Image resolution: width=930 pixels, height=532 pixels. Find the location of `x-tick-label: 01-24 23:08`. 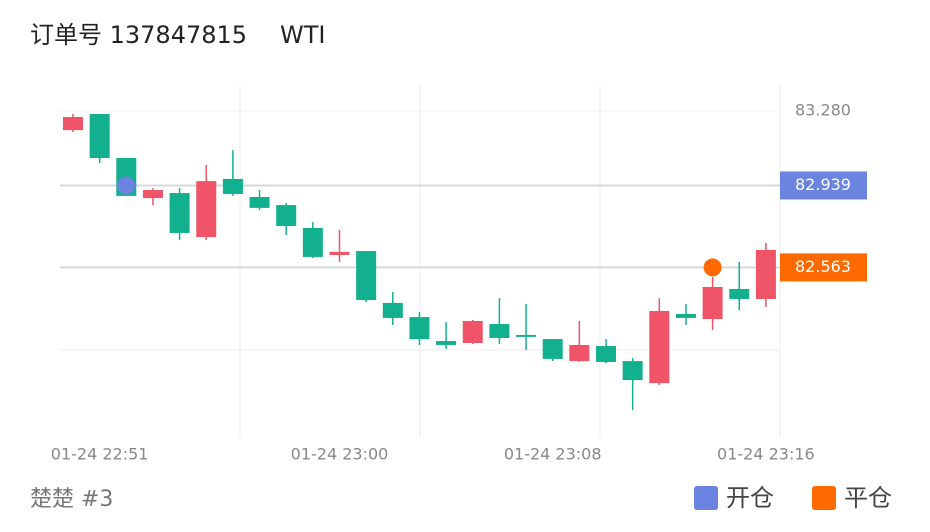

x-tick-label: 01-24 23:08 is located at coordinates (553, 454).